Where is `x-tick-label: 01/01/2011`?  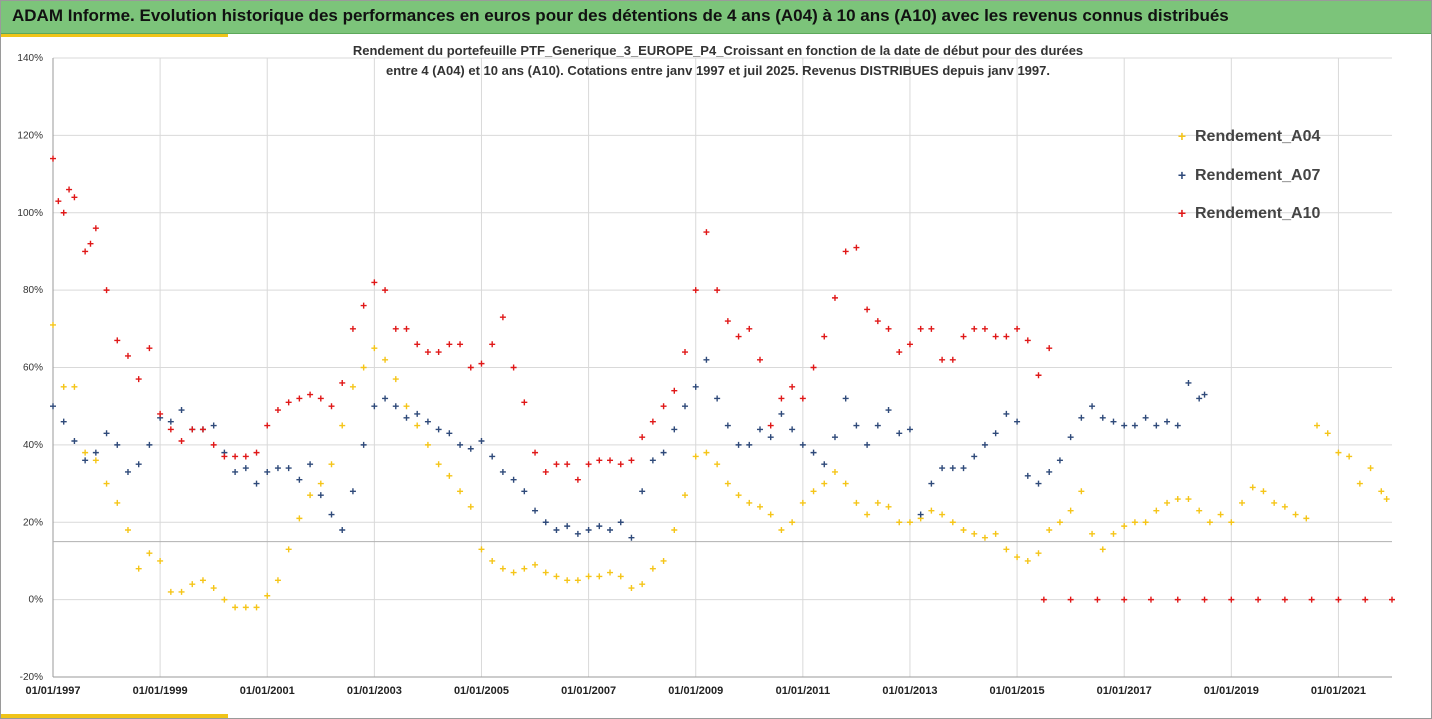
x-tick-label: 01/01/2011 is located at coordinates (803, 691).